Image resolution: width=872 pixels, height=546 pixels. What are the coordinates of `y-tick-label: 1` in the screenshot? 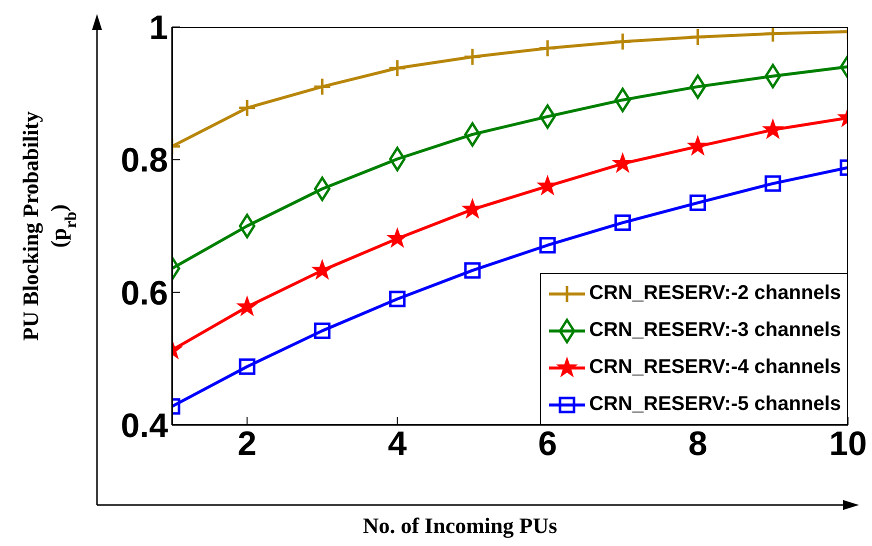 It's located at (158, 28).